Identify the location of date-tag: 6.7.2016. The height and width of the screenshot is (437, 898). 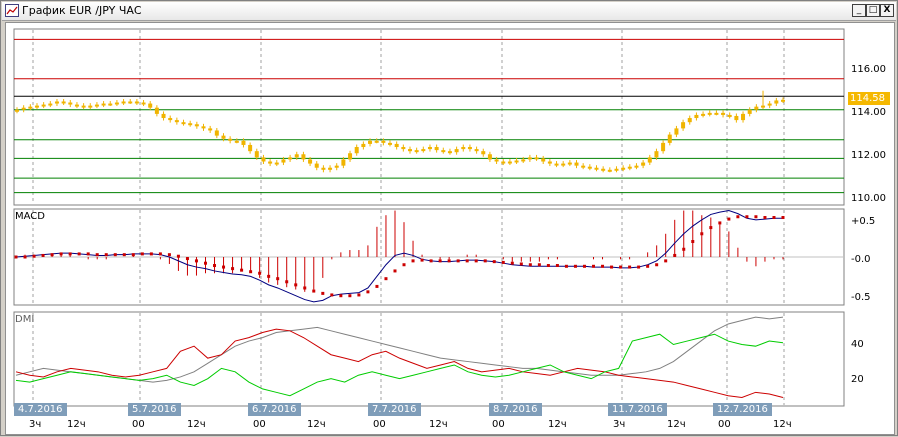
(274, 409).